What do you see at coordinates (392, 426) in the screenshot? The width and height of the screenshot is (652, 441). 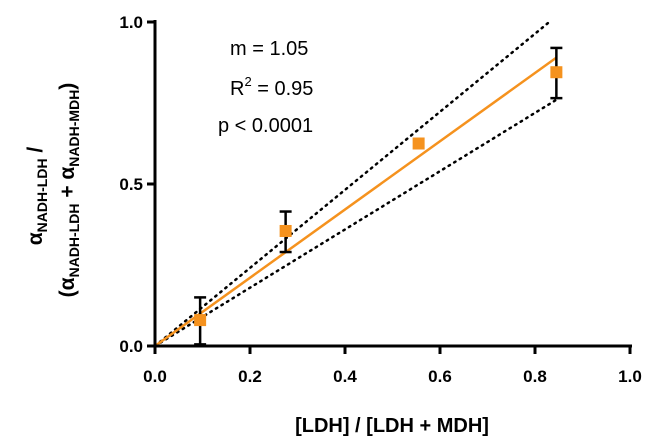 I see `x-axis-label: [LDH] / [LDH + MDH]` at bounding box center [392, 426].